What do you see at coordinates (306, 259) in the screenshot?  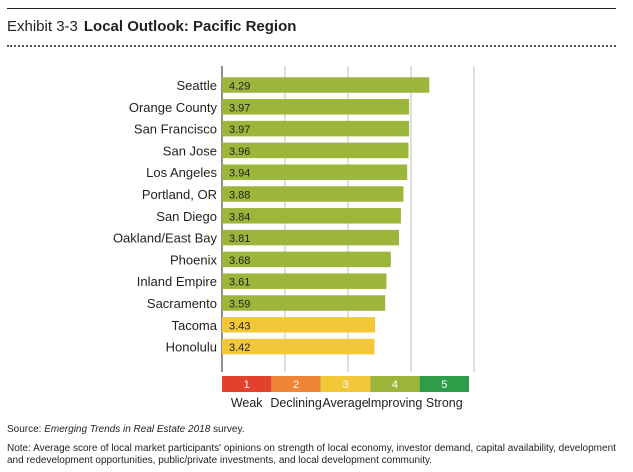 I see `bar-phoenix` at bounding box center [306, 259].